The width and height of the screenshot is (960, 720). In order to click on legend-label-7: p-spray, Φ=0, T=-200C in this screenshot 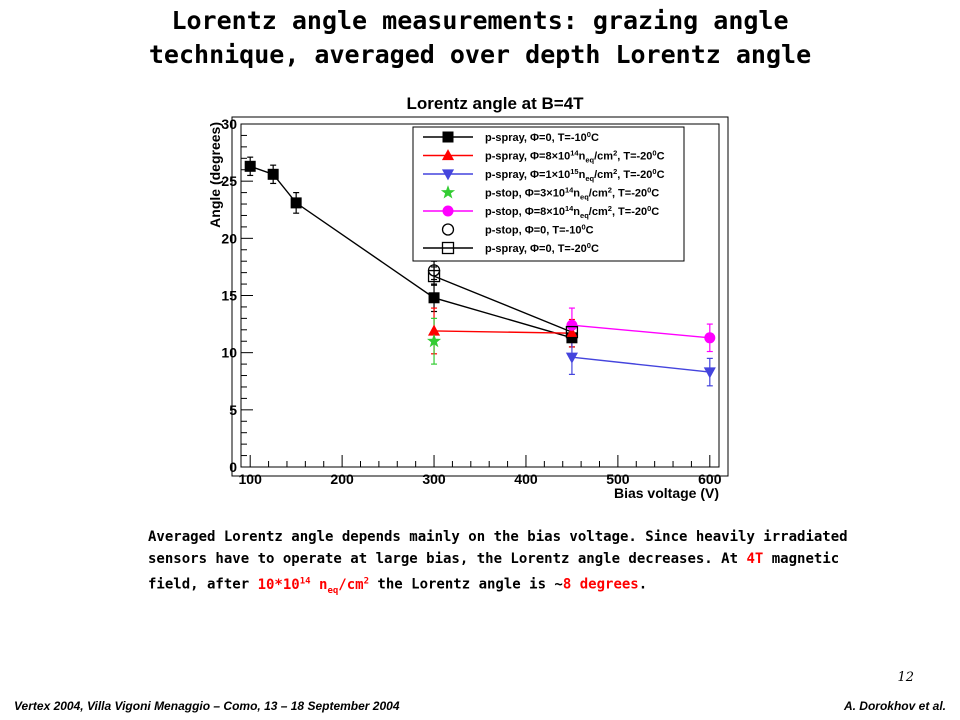, I will do `click(542, 248)`.